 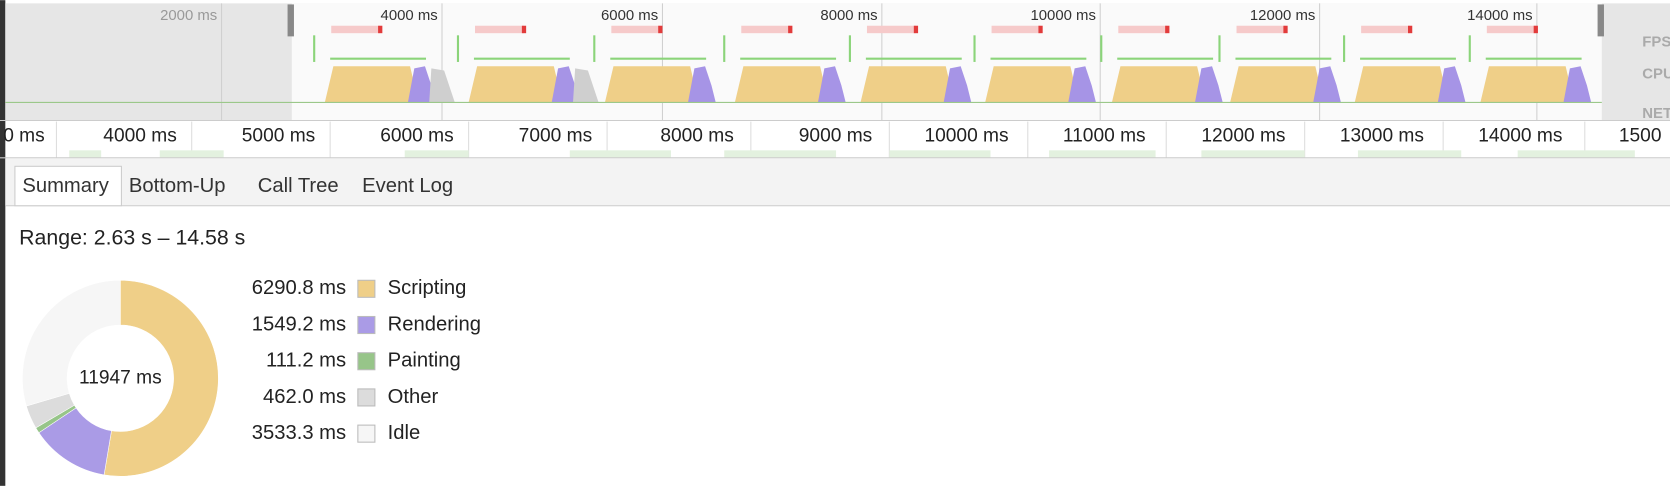 I want to click on ruler-label: 0 ms, so click(x=24, y=136).